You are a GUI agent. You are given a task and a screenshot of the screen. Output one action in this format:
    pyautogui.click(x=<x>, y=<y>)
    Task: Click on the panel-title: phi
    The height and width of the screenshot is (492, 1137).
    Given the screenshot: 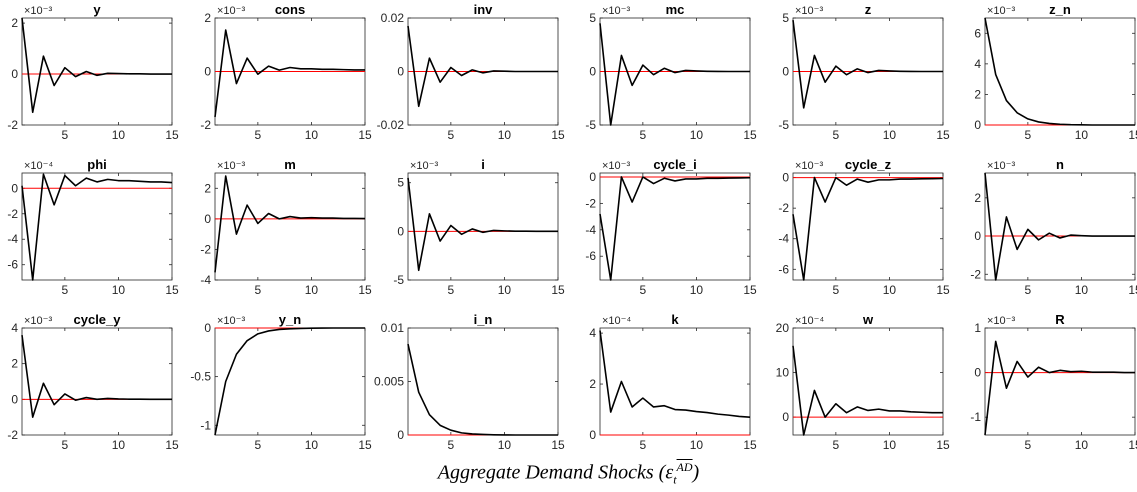 What is the action you would take?
    pyautogui.click(x=97, y=164)
    